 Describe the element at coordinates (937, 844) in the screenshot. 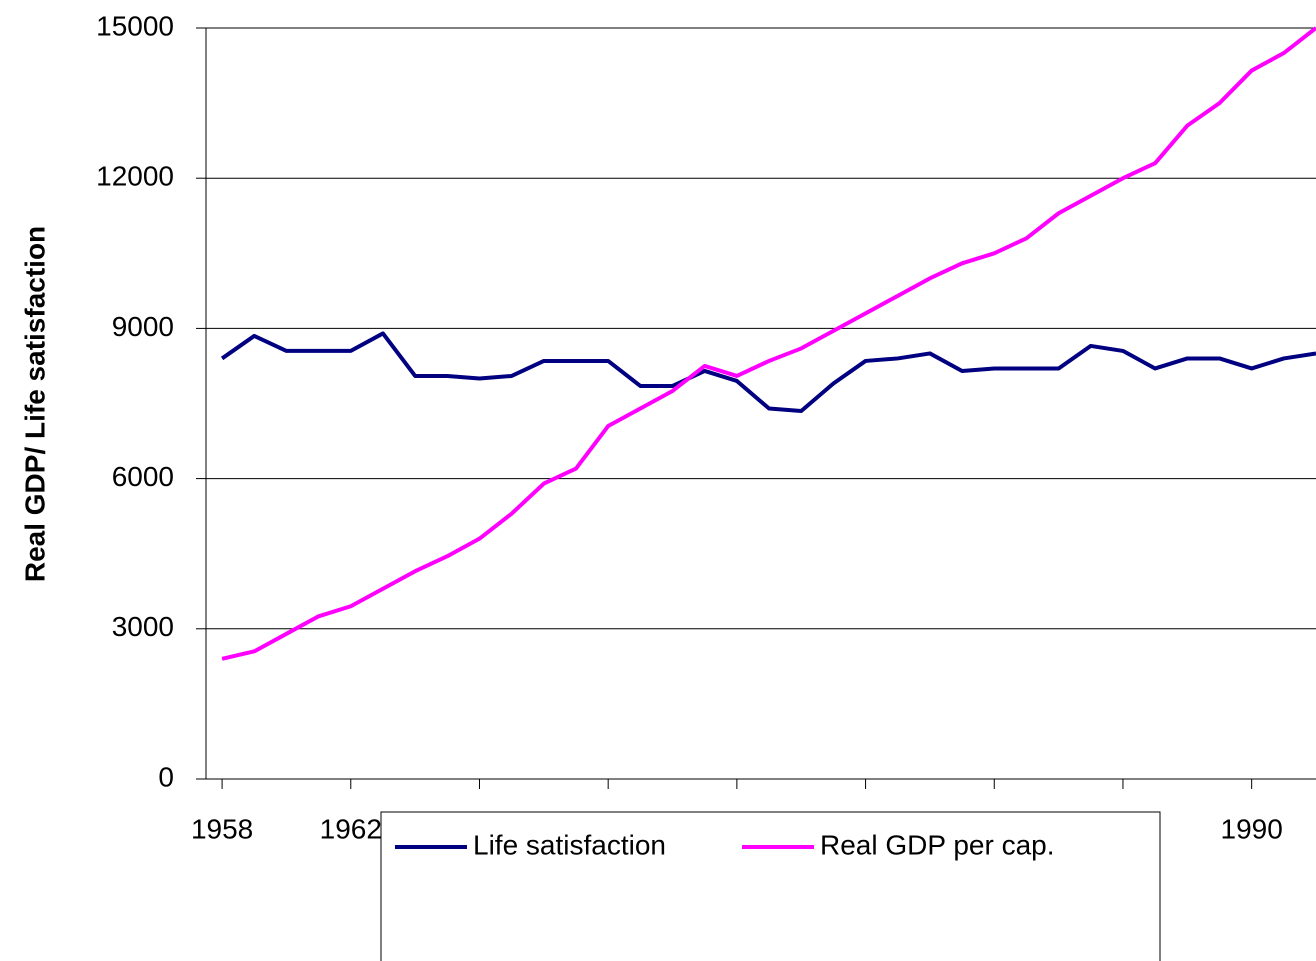

I see `legend-label: Real GDP per cap.` at that location.